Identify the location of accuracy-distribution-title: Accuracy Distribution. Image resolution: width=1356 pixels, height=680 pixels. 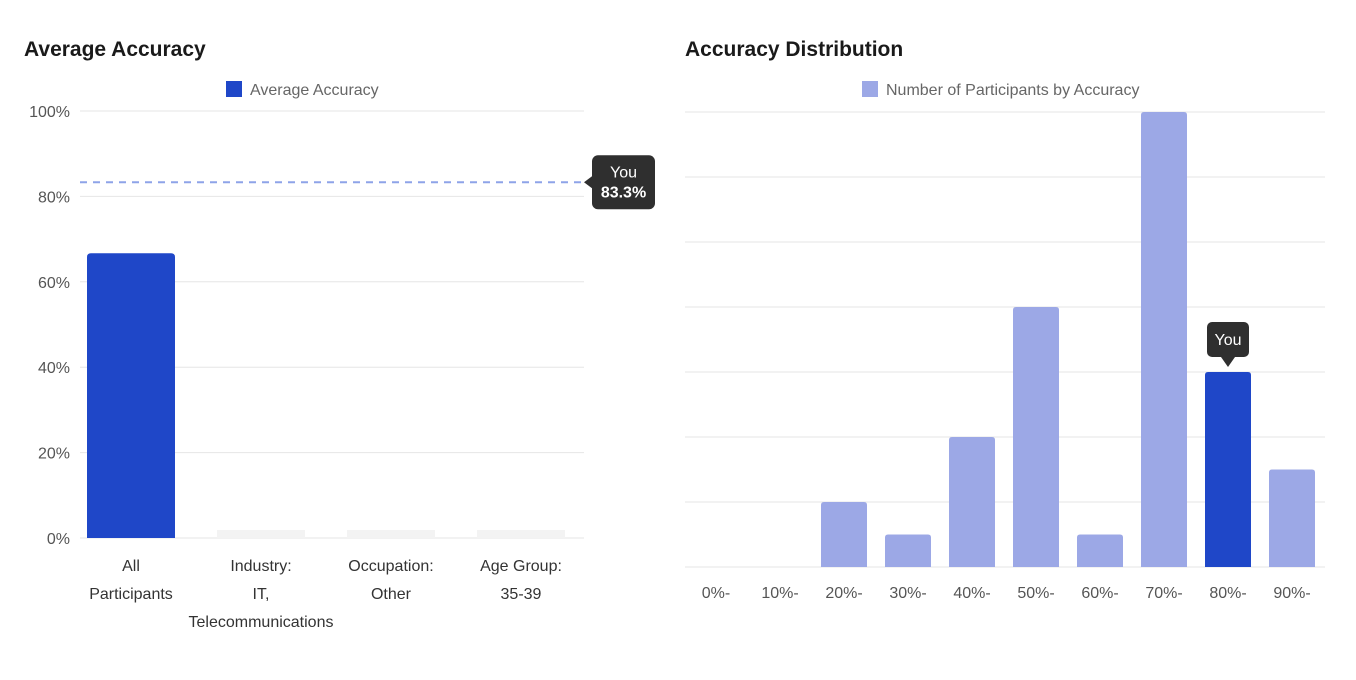
(794, 49).